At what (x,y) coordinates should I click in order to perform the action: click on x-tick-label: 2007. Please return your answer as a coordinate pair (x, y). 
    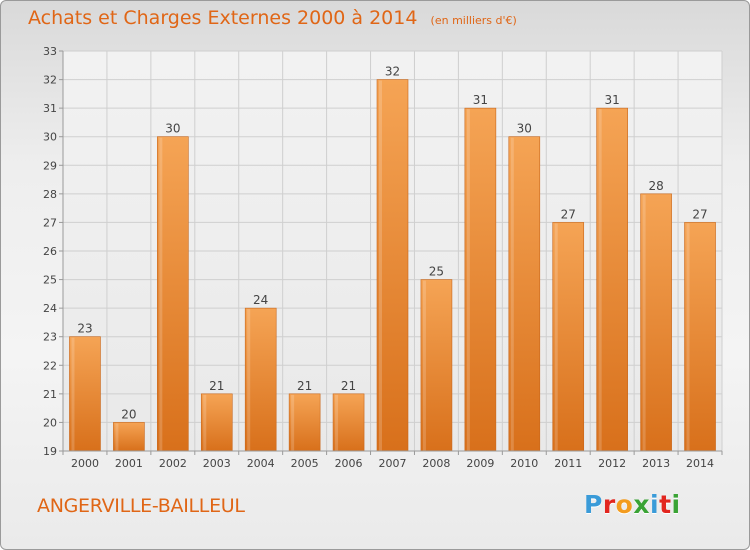
    Looking at the image, I should click on (393, 463).